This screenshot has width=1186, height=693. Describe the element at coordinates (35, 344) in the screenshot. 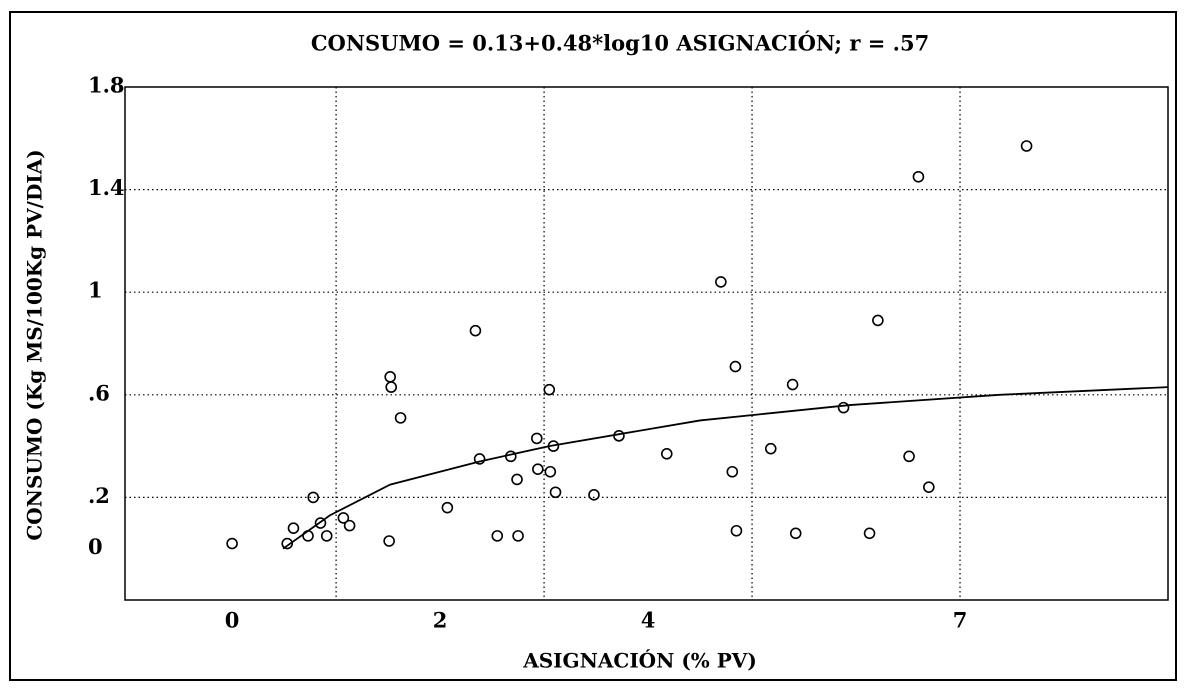

I see `y-axis-label: CONSUMO (Kg MS/100Kg PV/DIA)` at that location.